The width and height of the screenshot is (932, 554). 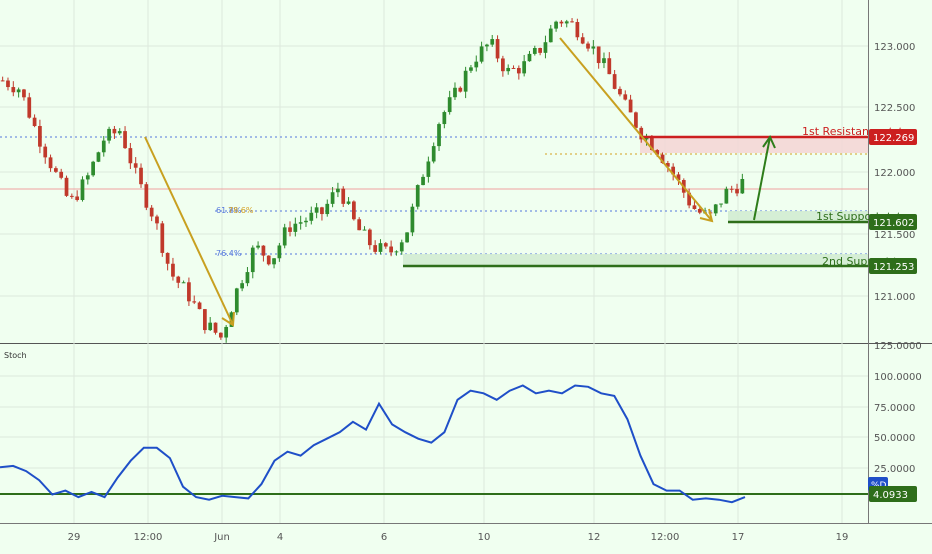 What do you see at coordinates (894, 235) in the screenshot?
I see `price-tick: 121.500` at bounding box center [894, 235].